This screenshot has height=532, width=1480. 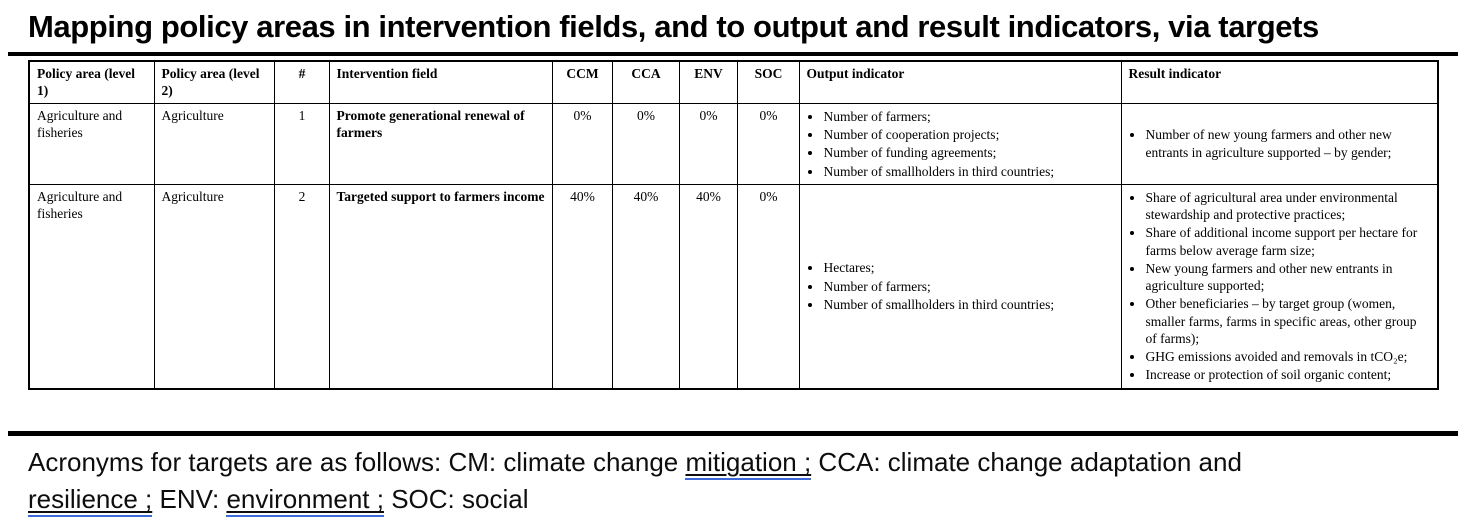 What do you see at coordinates (440, 82) in the screenshot?
I see `header-intervention-field: Intervention field` at bounding box center [440, 82].